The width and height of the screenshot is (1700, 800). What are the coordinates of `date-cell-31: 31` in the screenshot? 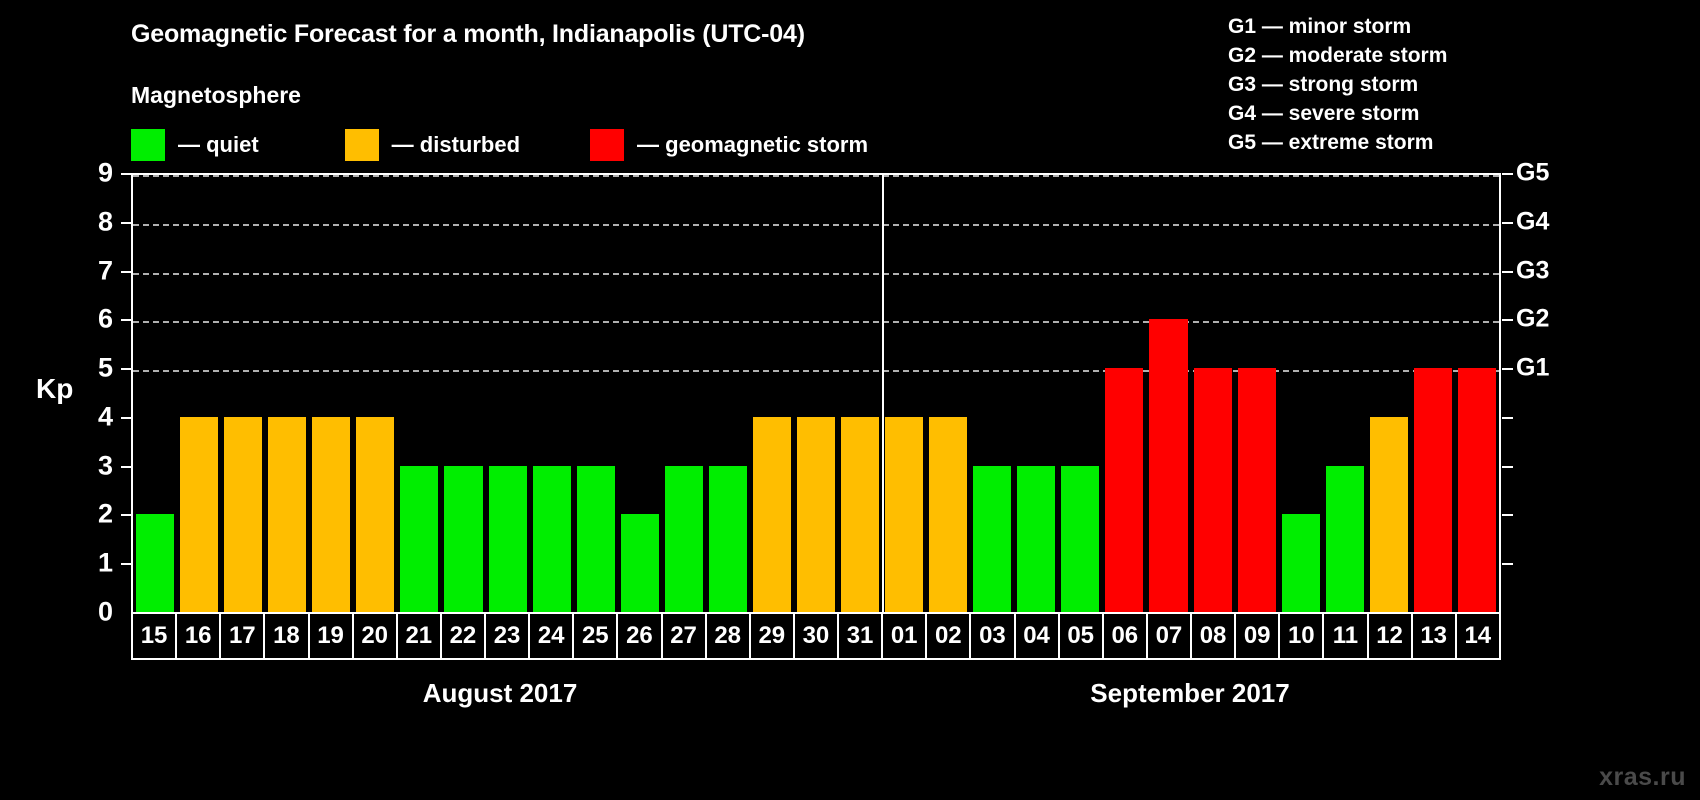 It's located at (861, 636).